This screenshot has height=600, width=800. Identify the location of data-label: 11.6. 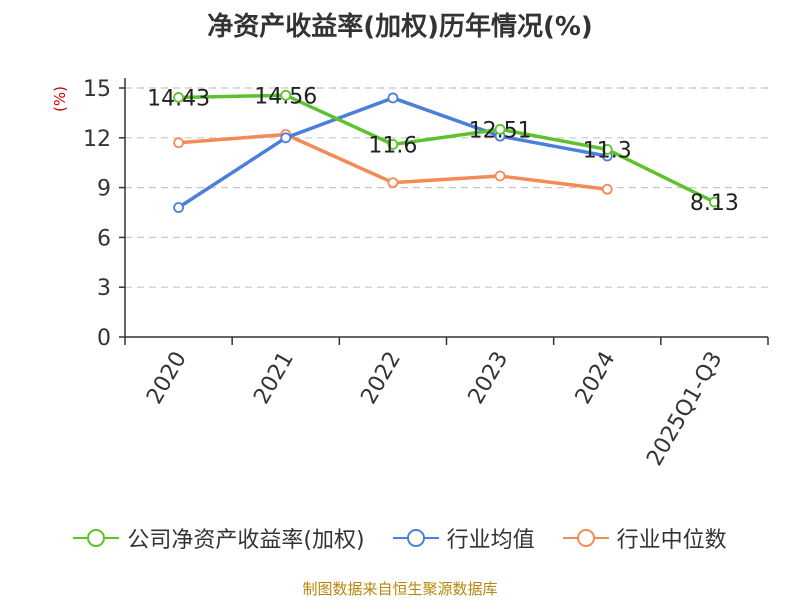
(392, 145).